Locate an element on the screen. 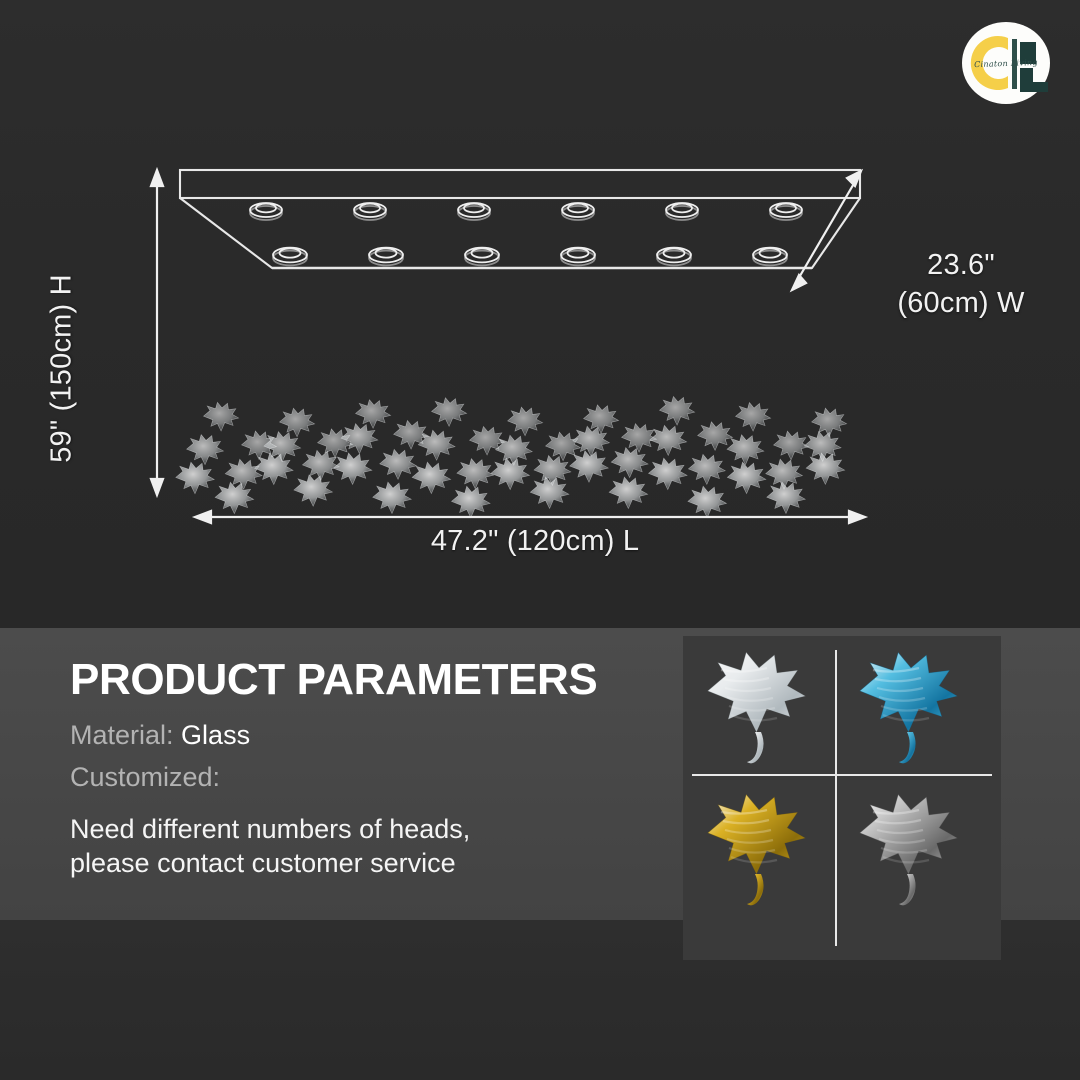  swatch-glass-leaf-smoke is located at coordinates (913, 846).